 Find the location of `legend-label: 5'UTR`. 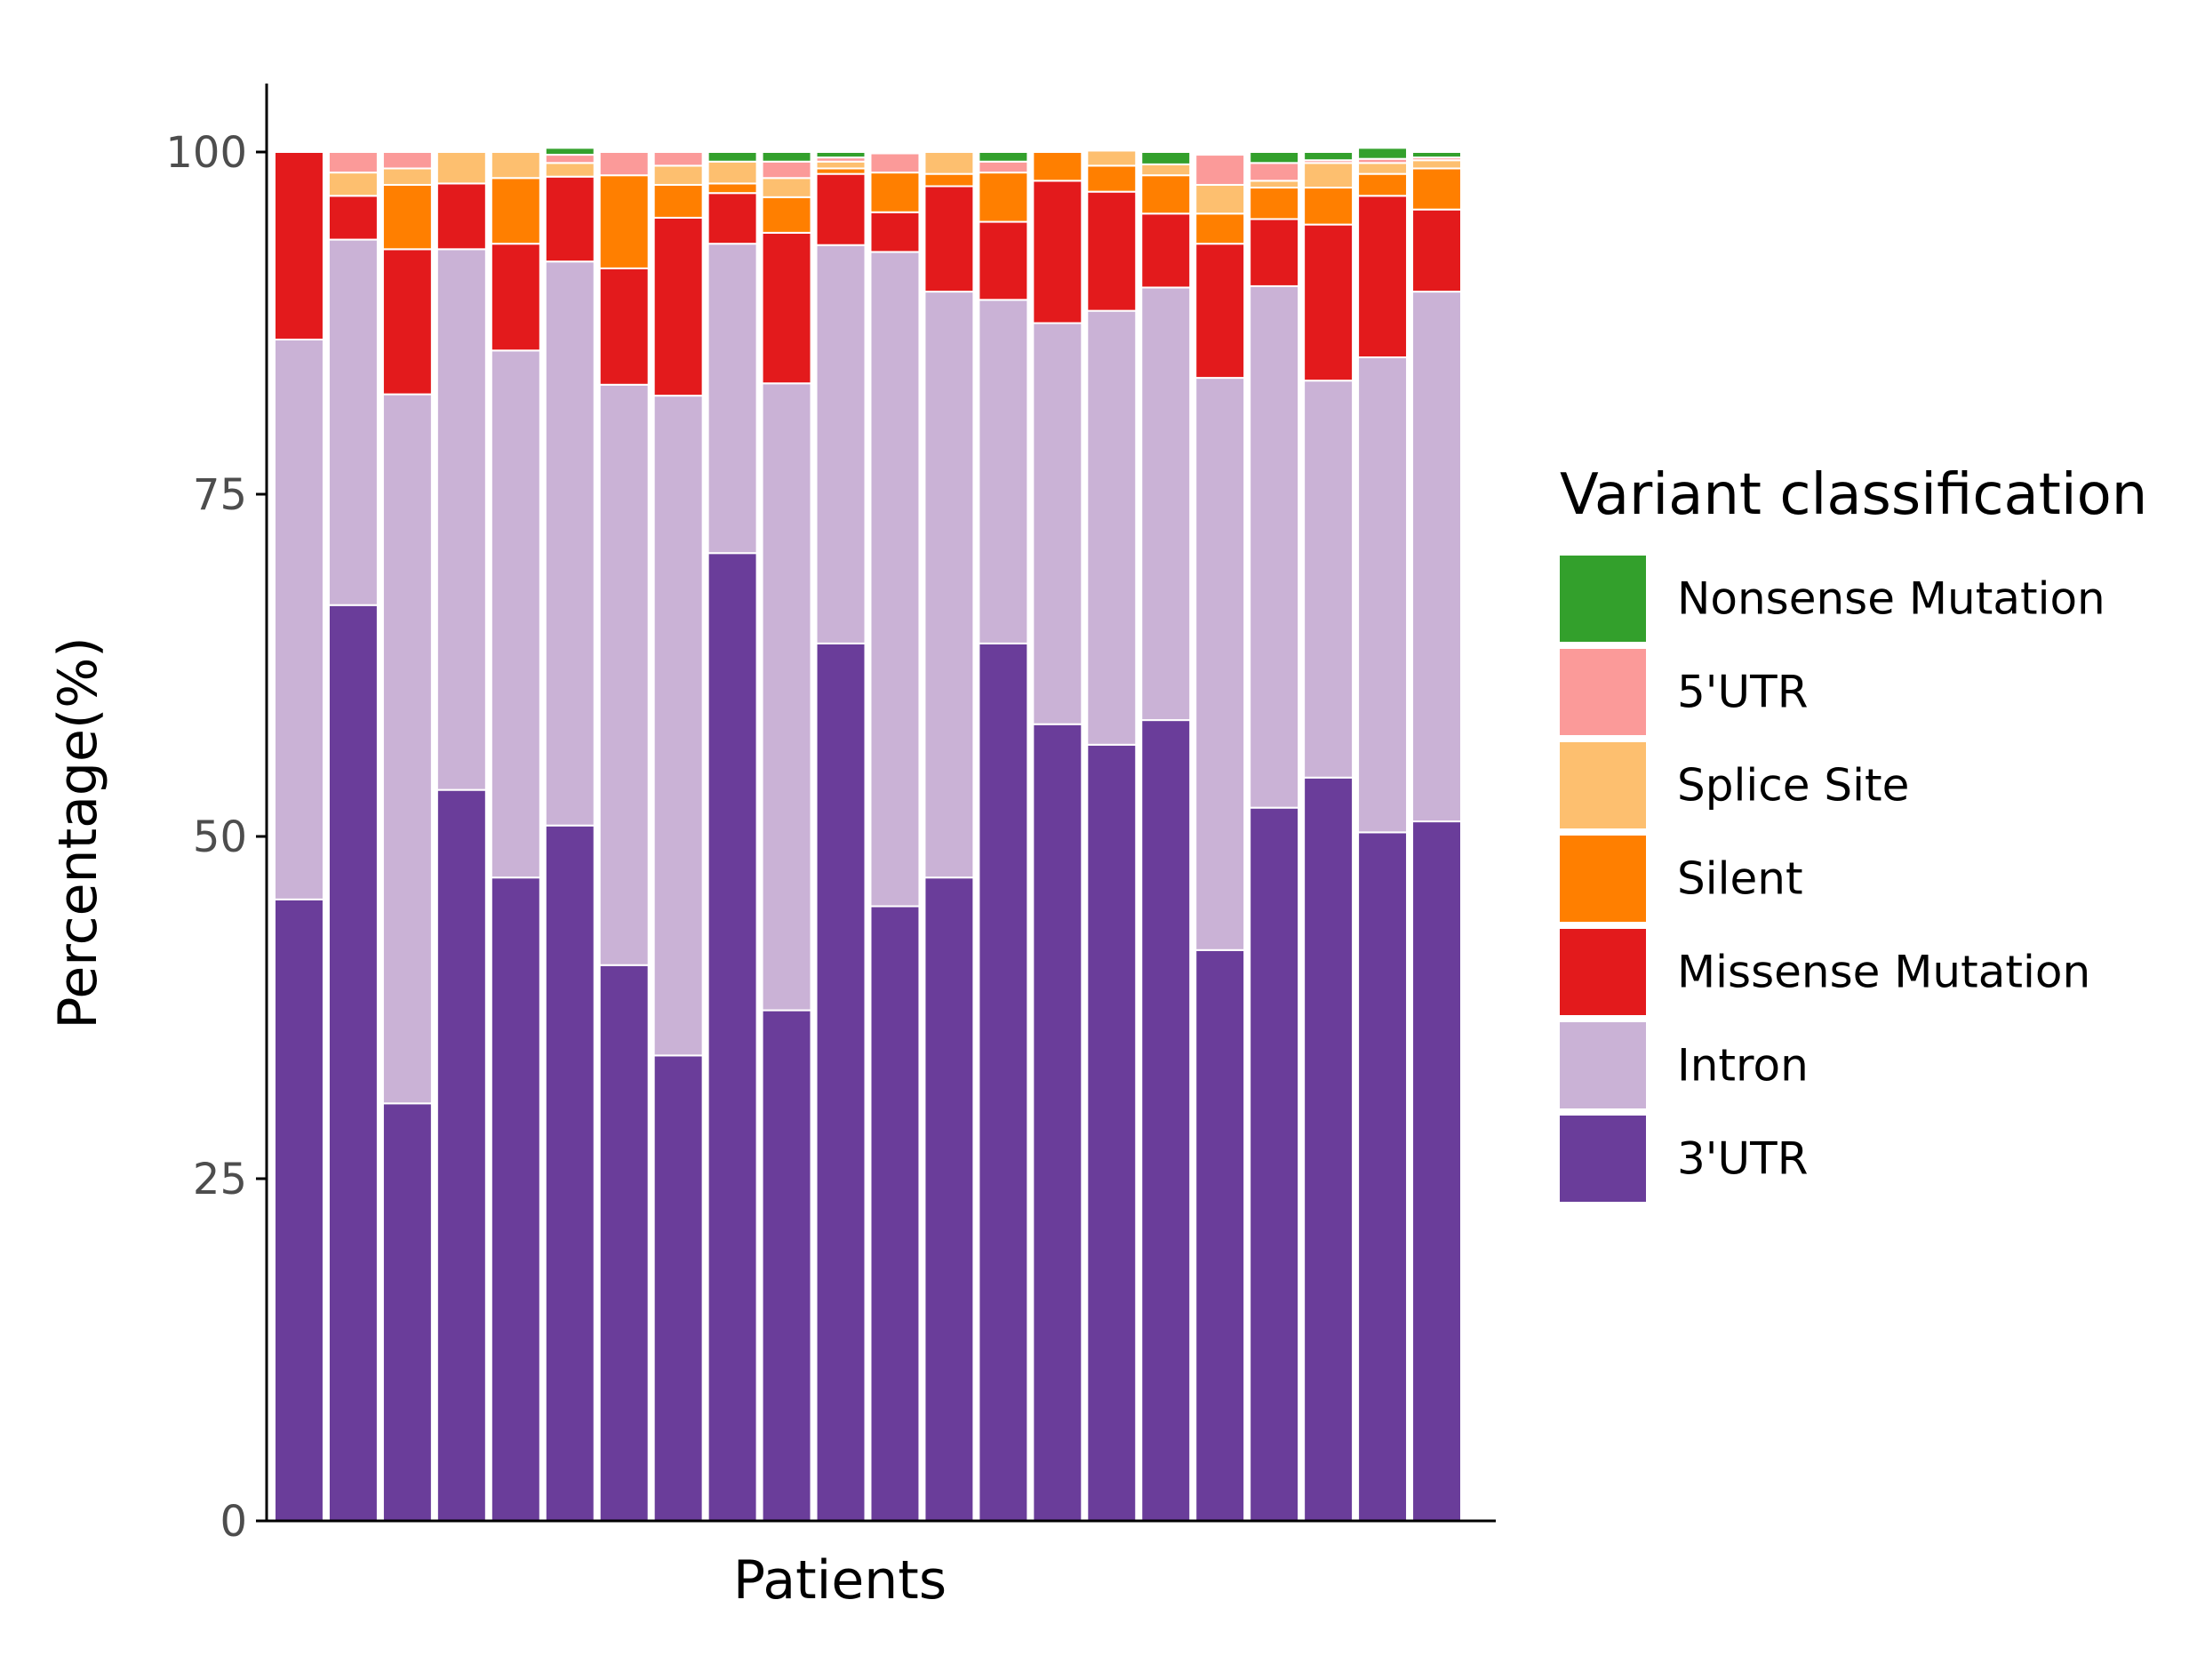

legend-label: 5'UTR is located at coordinates (1743, 692).